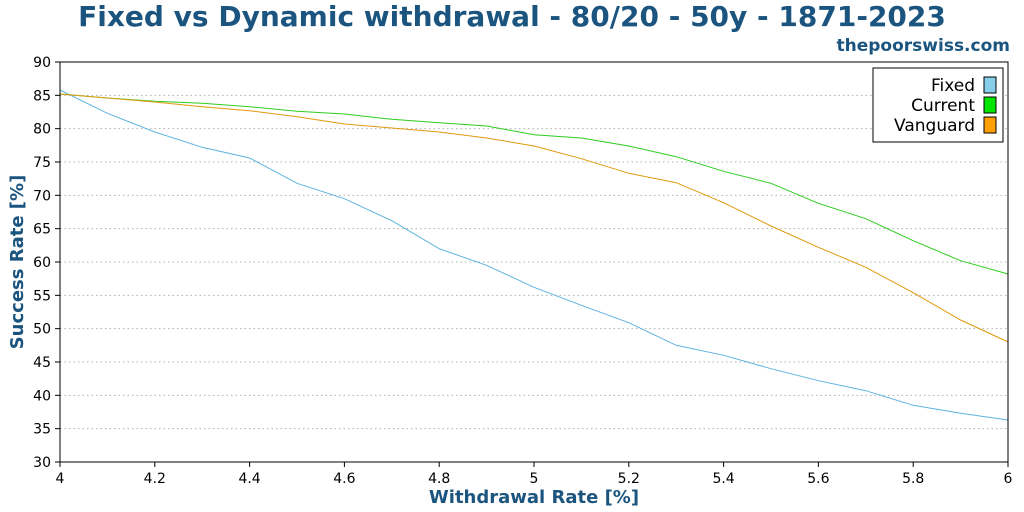  What do you see at coordinates (990, 105) in the screenshot?
I see `legend-swatch-current` at bounding box center [990, 105].